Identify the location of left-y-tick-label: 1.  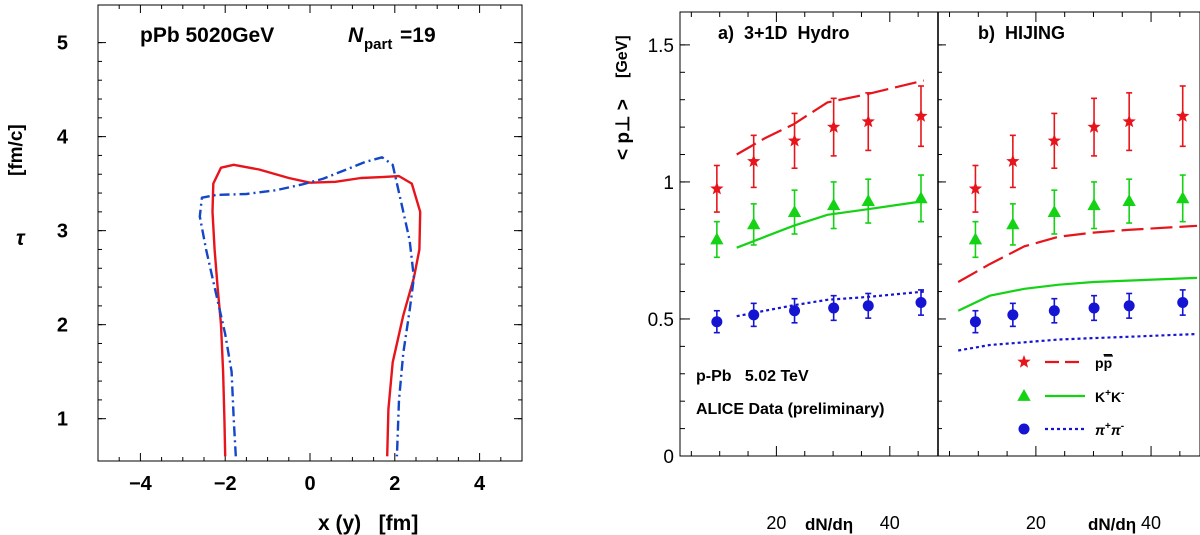
(62, 420).